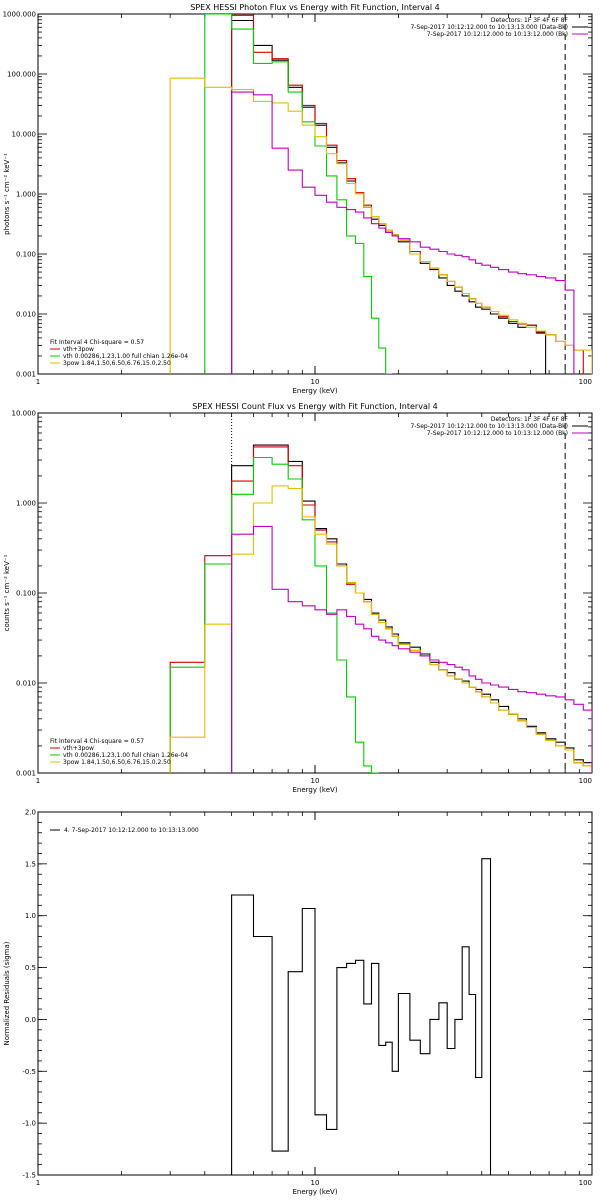 The image size is (600, 1200). I want to click on y-tick-label: 0.0, so click(30, 1020).